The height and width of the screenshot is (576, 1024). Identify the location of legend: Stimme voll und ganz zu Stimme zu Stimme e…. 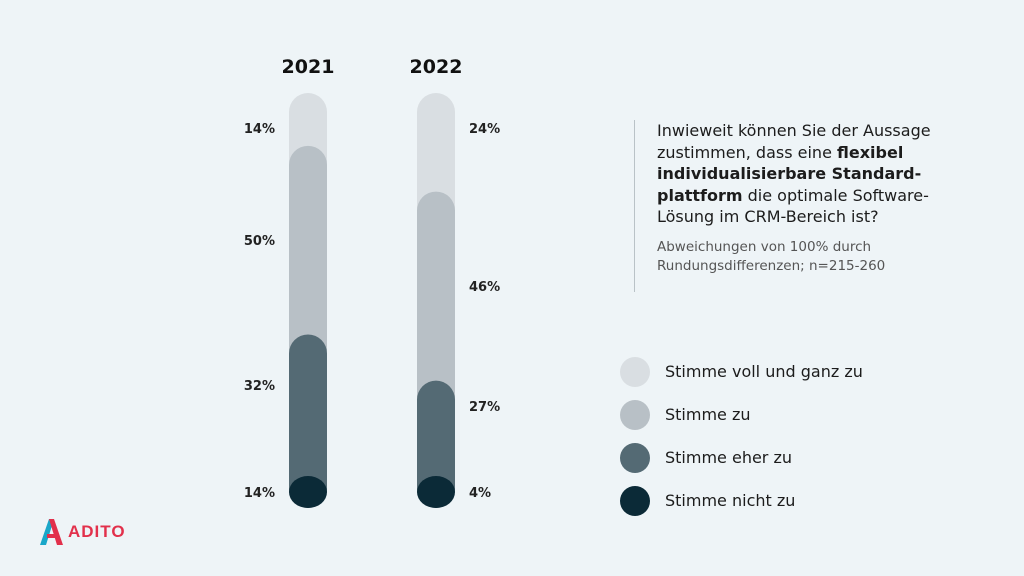
(741, 436).